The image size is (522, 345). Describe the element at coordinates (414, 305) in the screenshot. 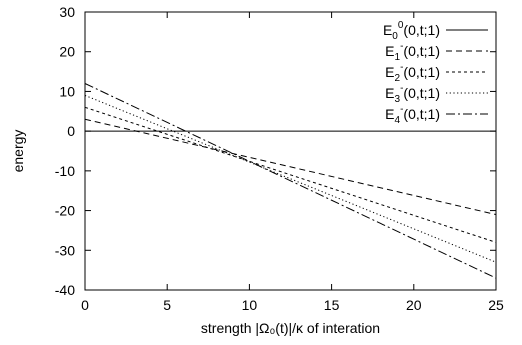

I see `x-tick-label: 20` at that location.